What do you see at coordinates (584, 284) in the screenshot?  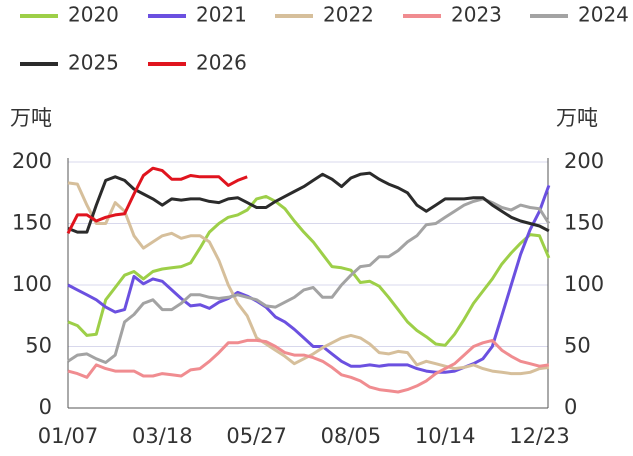 I see `y2-tick-label: 100` at bounding box center [584, 284].